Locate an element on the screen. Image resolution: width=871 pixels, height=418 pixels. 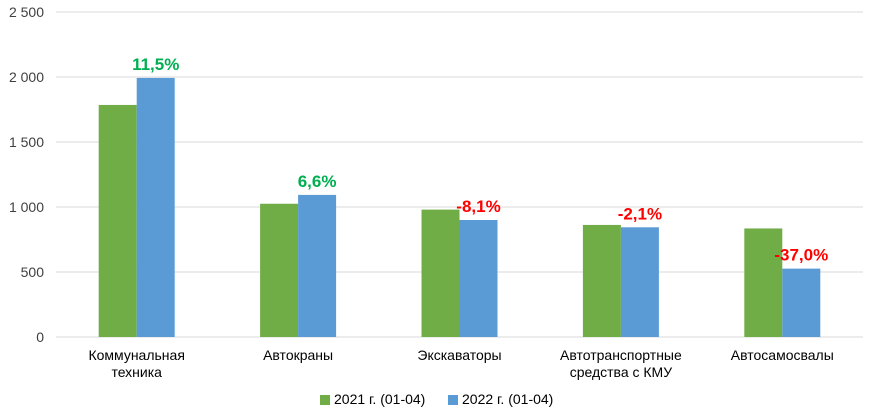
legend-label: 2021 г. (01-04) is located at coordinates (379, 399).